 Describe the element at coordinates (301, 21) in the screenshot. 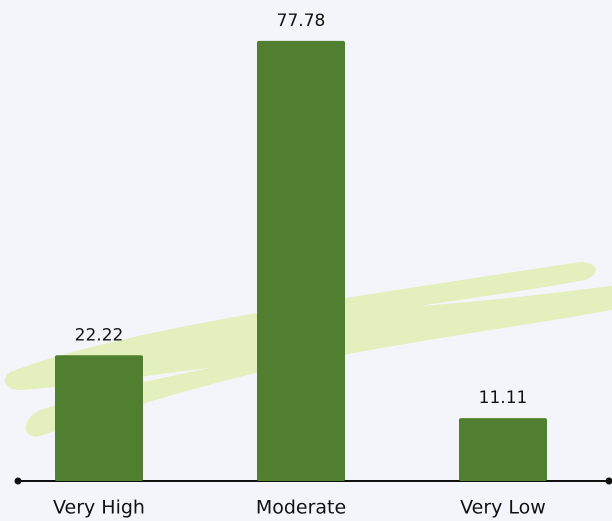

I see `value-label: 77.78` at that location.